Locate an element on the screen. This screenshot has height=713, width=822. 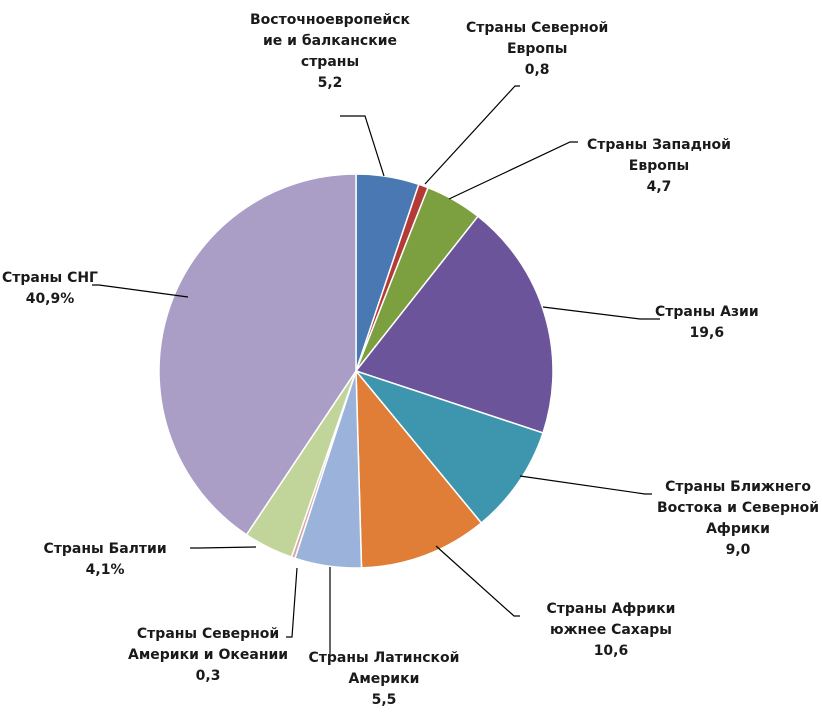
slice-value-label: 19,6 is located at coordinates (707, 333).